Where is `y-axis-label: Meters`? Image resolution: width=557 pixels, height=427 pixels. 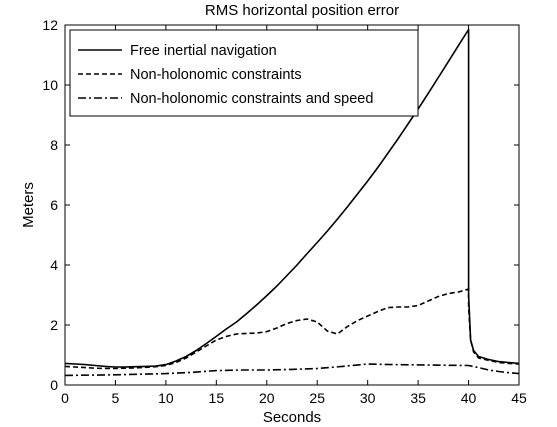 y-axis-label: Meters is located at coordinates (28, 205).